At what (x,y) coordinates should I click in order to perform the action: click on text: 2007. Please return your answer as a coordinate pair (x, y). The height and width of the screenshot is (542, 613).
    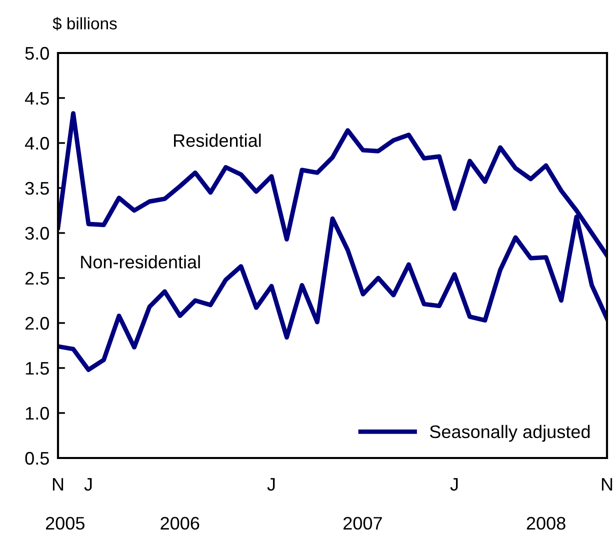
    Looking at the image, I should click on (363, 523).